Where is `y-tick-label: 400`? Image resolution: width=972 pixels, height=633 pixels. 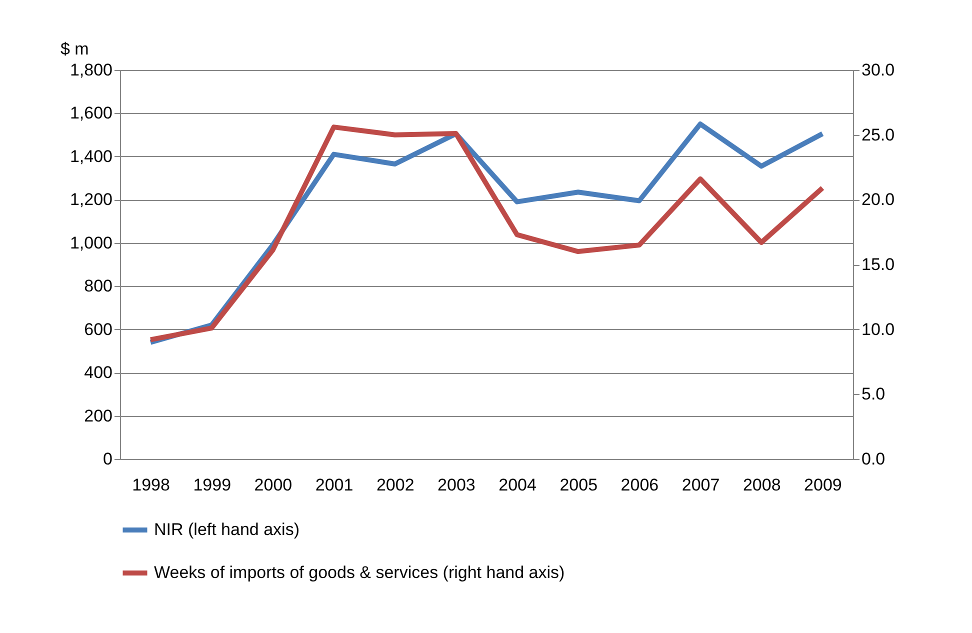 y-tick-label: 400 is located at coordinates (98, 372).